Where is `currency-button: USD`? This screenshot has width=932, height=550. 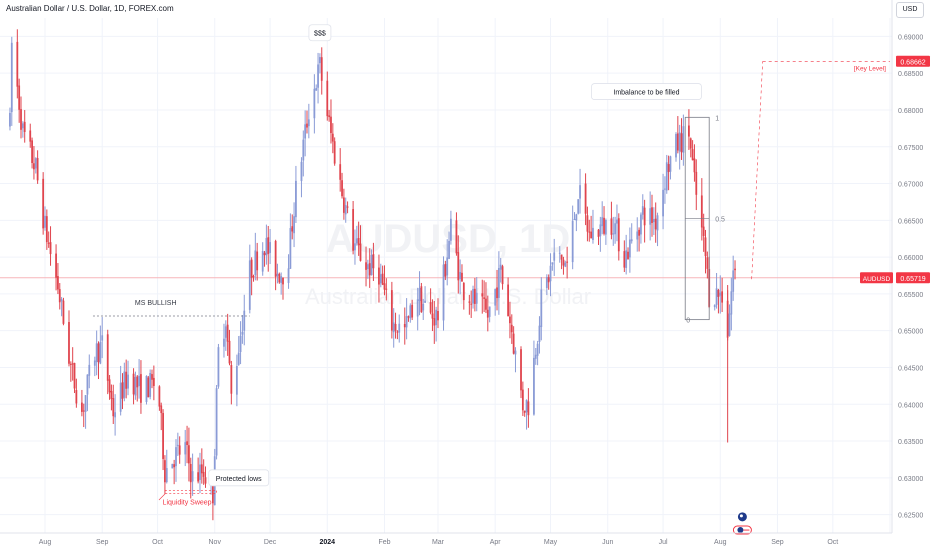 currency-button: USD is located at coordinates (910, 10).